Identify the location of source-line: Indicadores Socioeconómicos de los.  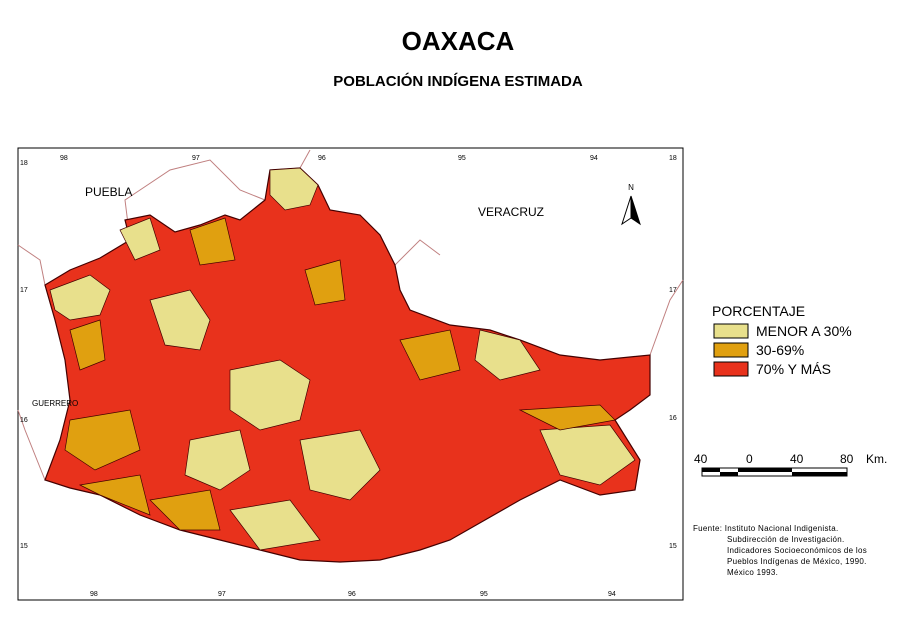
(797, 550).